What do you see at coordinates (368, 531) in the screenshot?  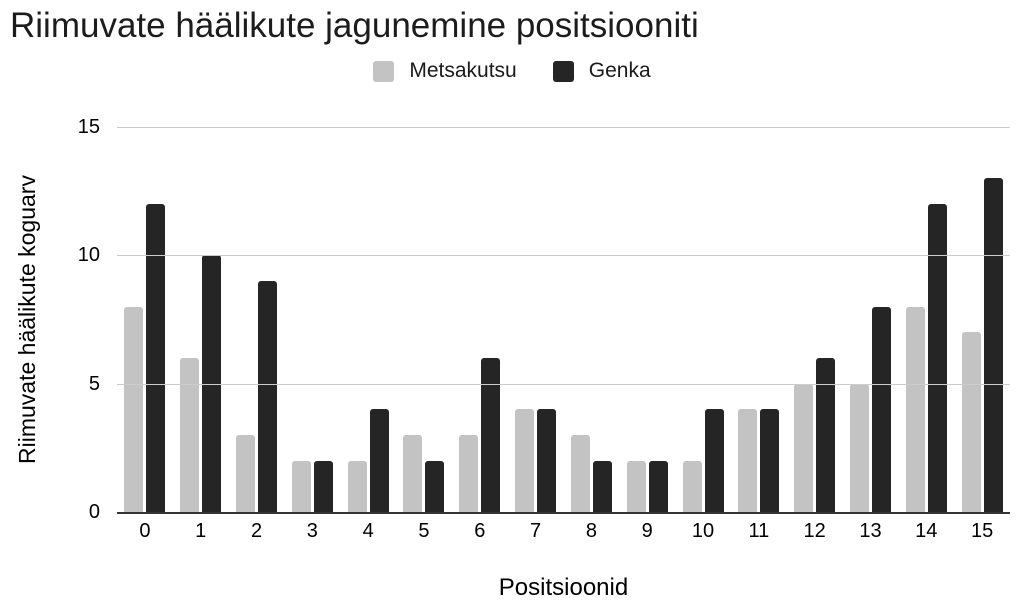 I see `x-tick-label-4: 4` at bounding box center [368, 531].